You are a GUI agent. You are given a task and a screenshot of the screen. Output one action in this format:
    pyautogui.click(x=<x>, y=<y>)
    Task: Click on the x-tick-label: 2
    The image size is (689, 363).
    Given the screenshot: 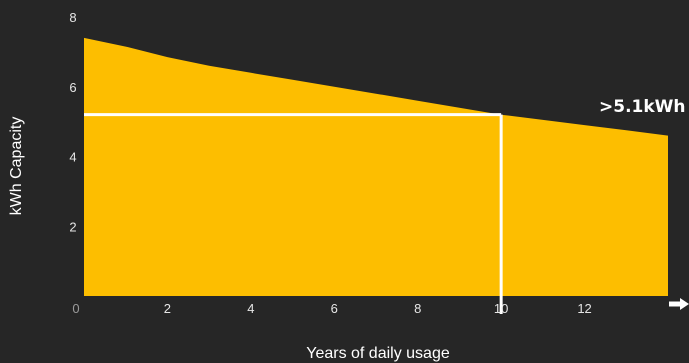 What is the action you would take?
    pyautogui.click(x=167, y=308)
    